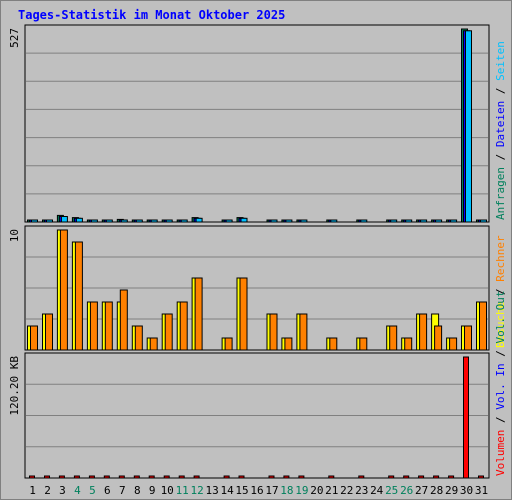 The width and height of the screenshot is (512, 500). I want to click on x-tick-label: 12, so click(196, 490).